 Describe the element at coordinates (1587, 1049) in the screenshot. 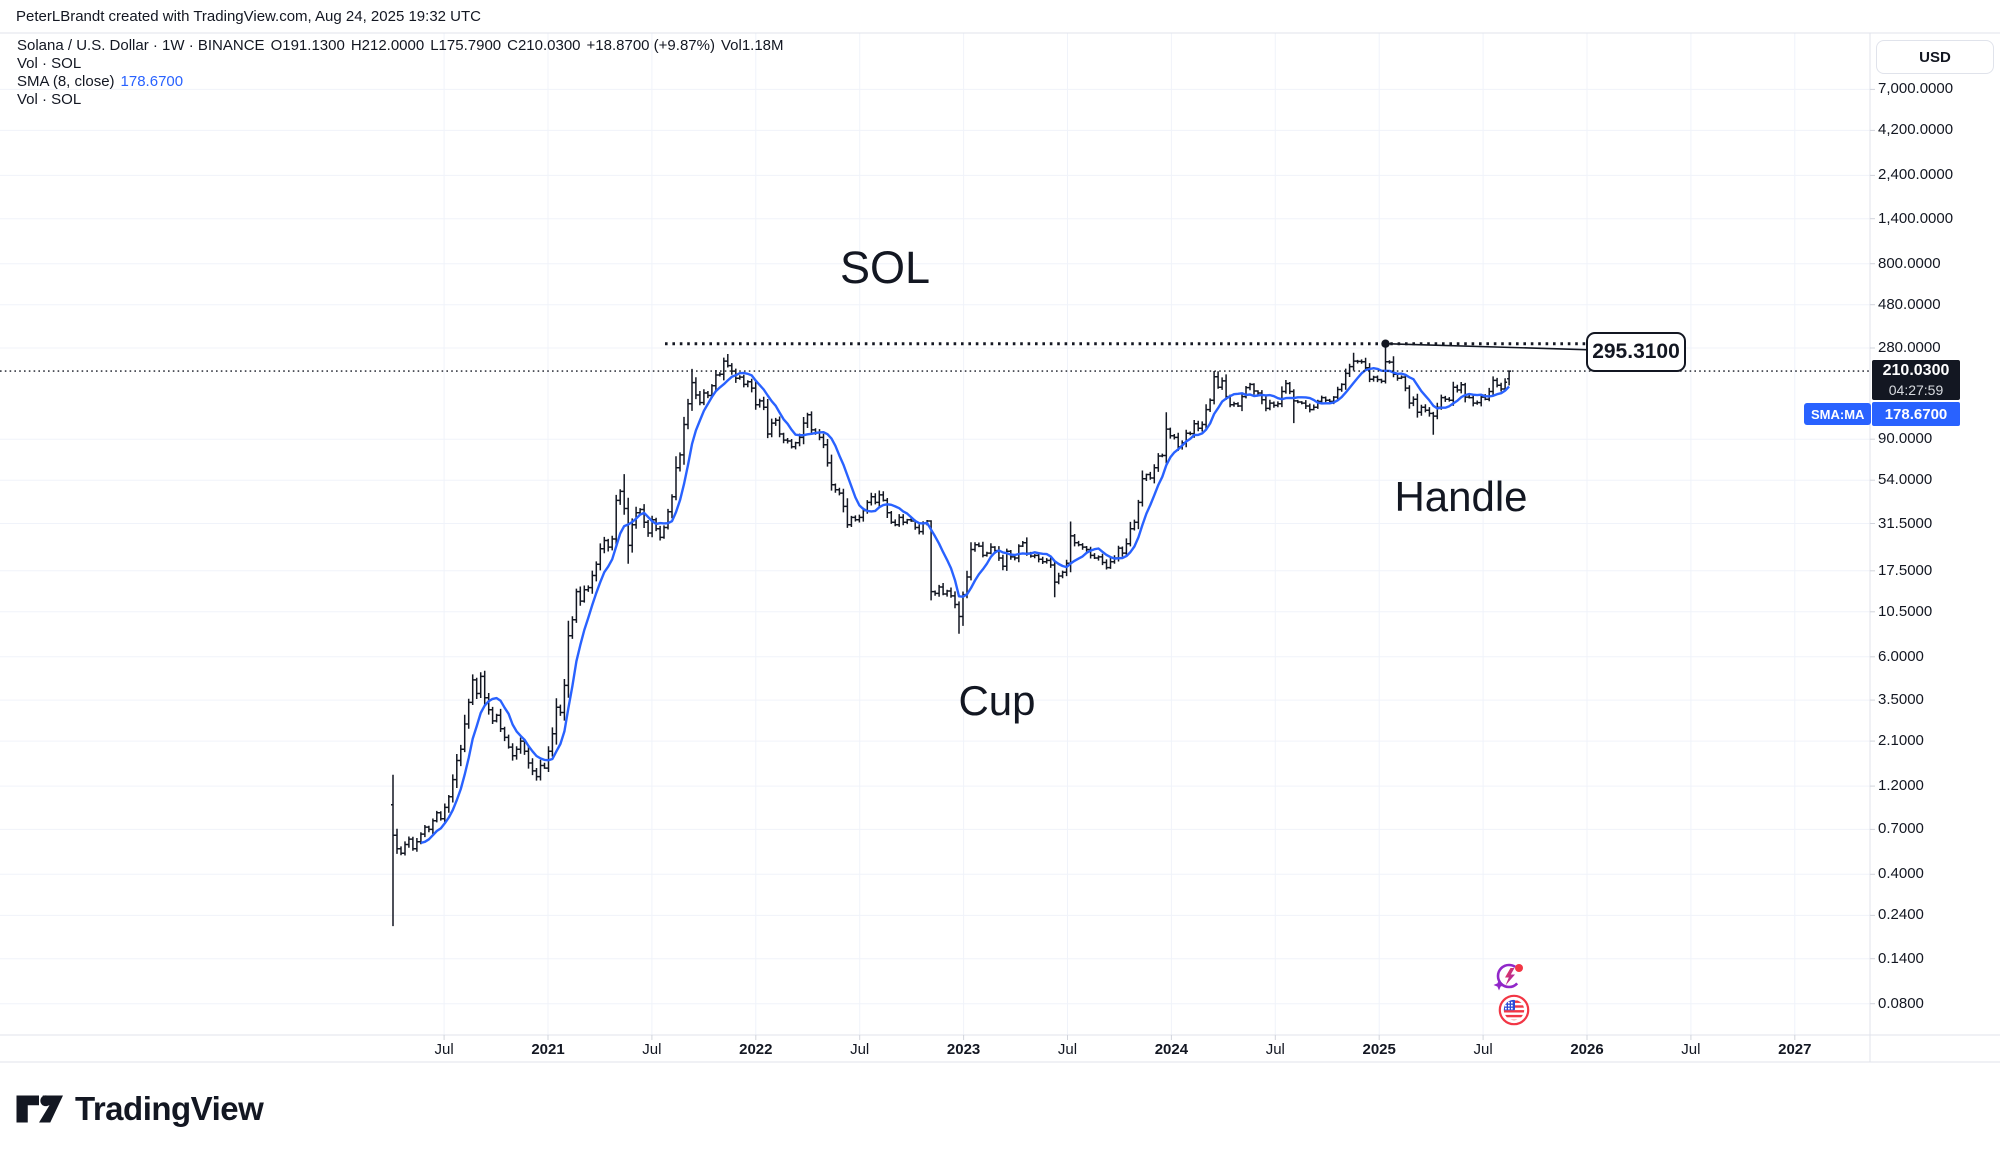

I see `time-tick-label: 2026` at that location.